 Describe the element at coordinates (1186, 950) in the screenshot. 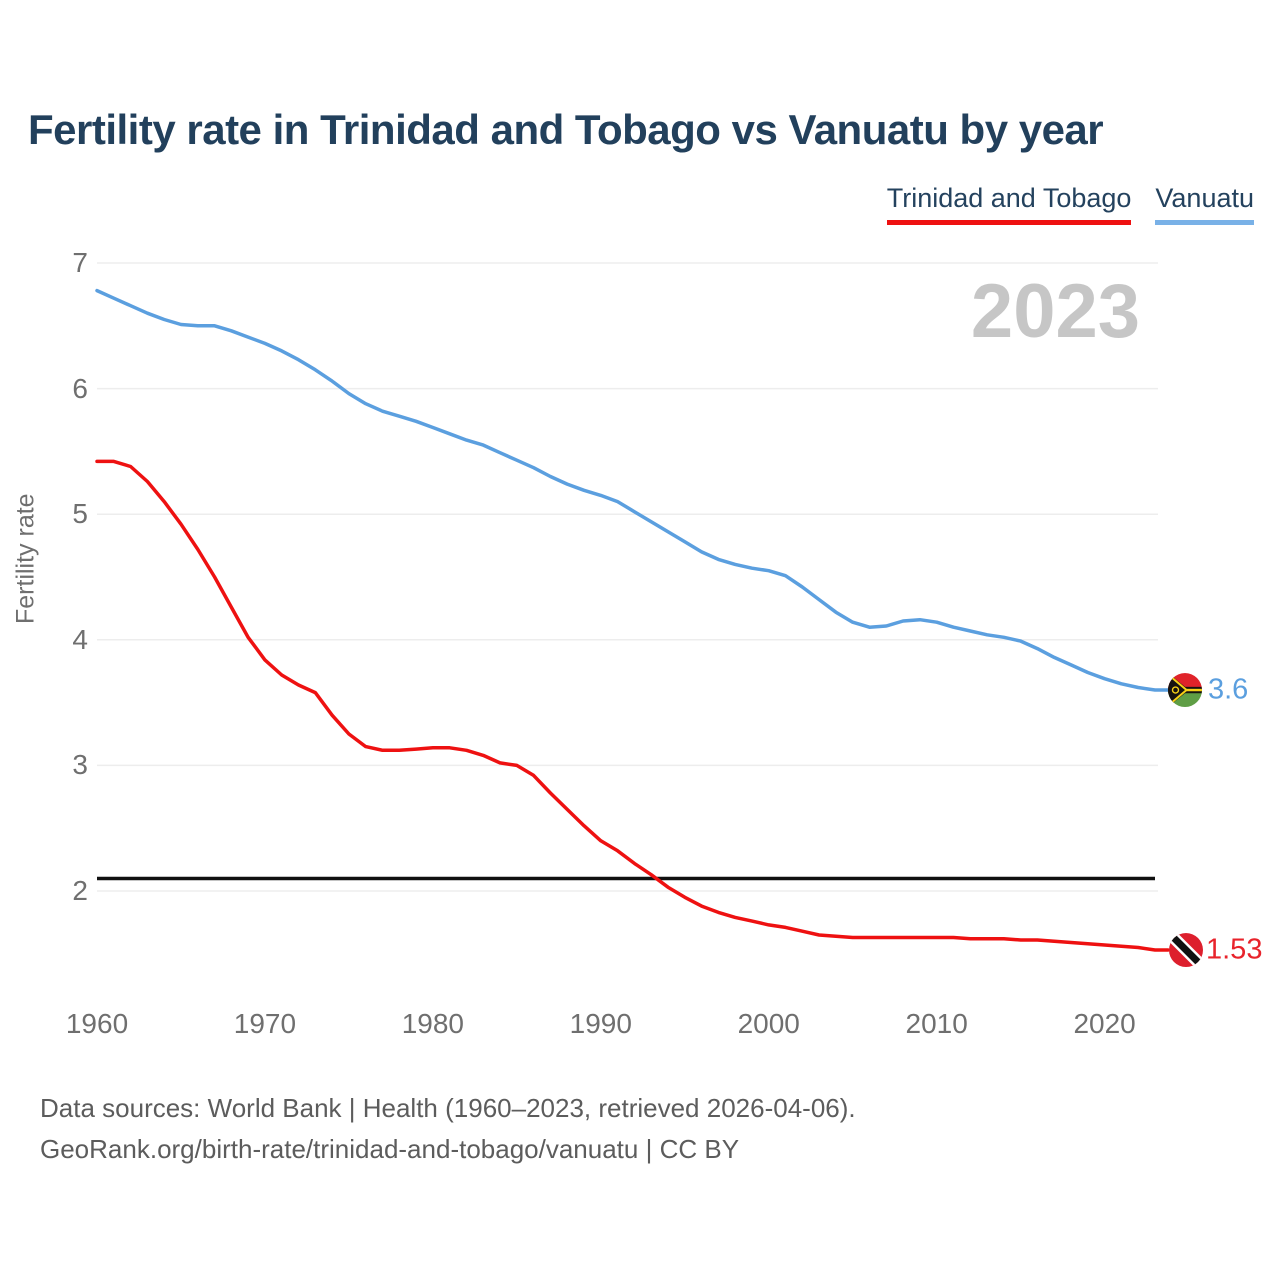

I see `trinidad-and-tobago-flag-icon` at that location.